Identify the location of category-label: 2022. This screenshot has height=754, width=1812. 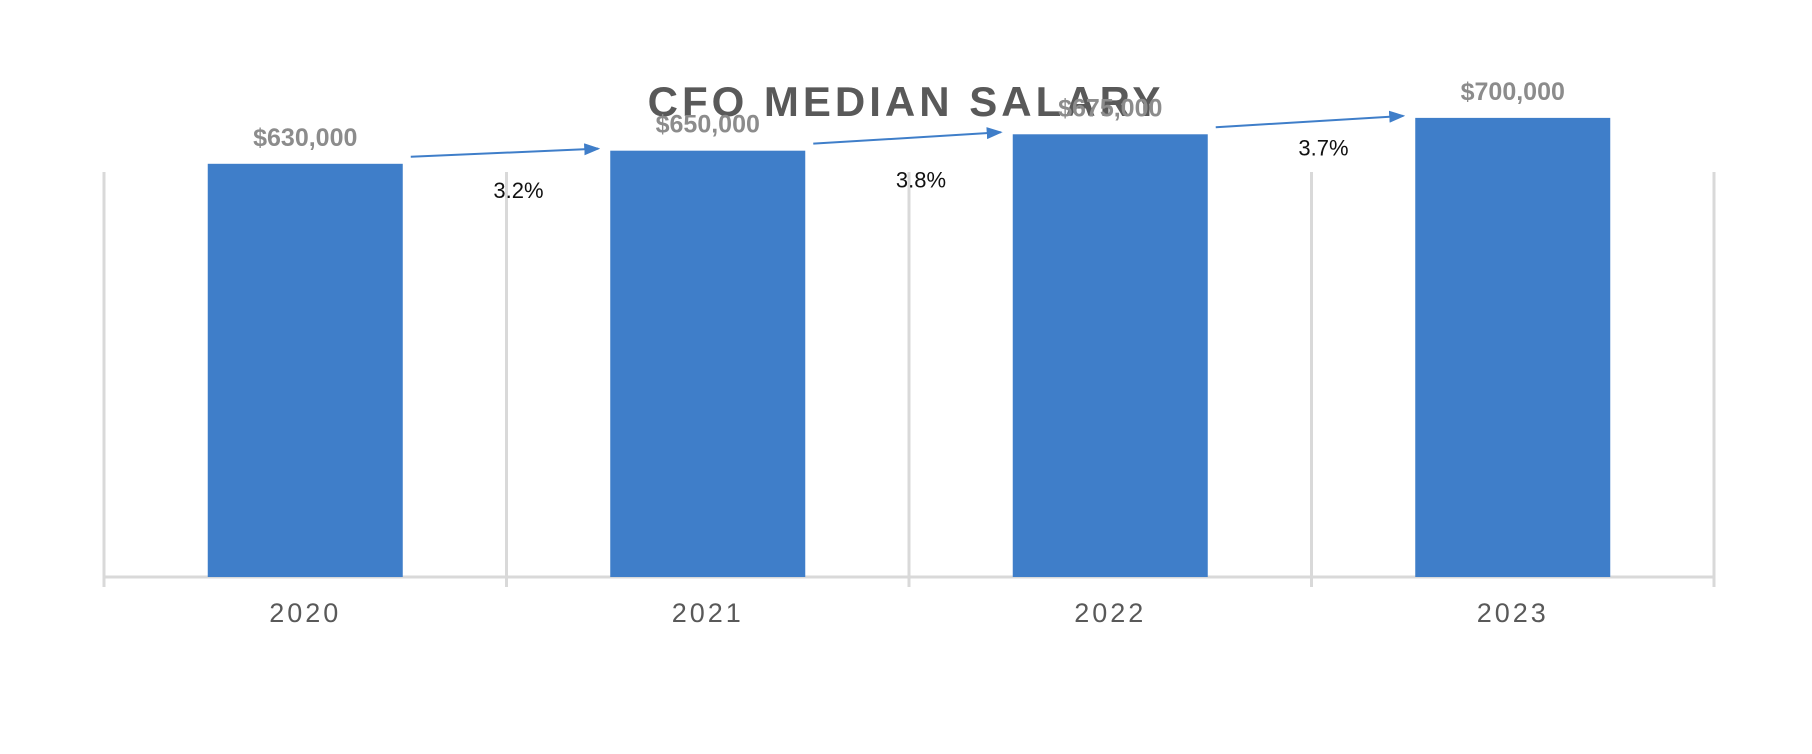
(1110, 613).